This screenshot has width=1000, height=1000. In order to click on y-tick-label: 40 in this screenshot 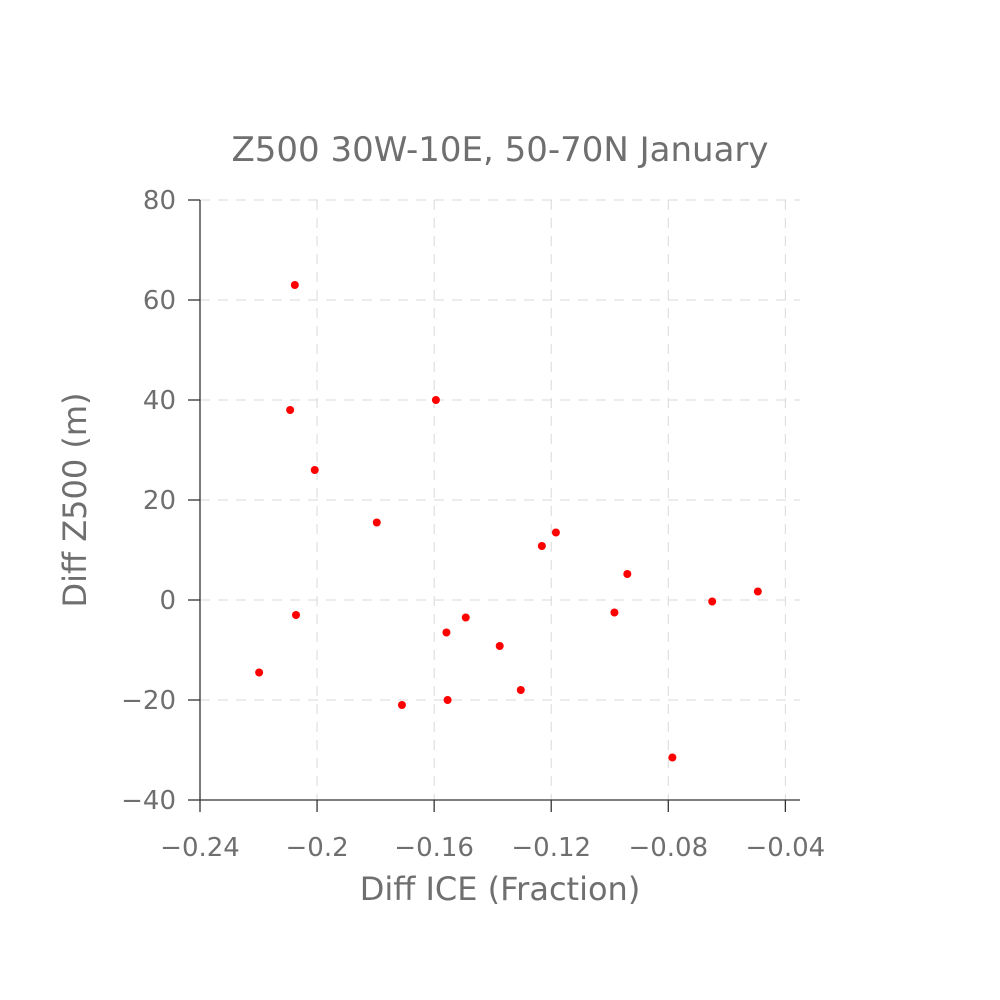, I will do `click(159, 401)`.